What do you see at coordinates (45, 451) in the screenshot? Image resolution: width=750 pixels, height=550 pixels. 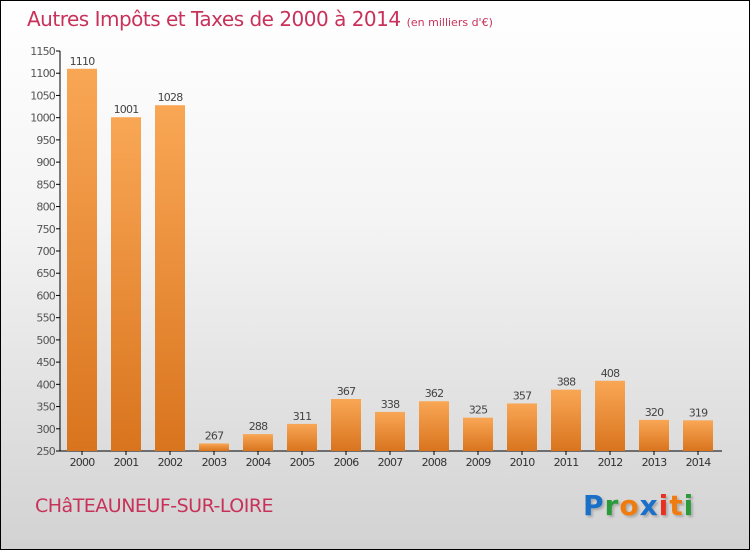 I see `y-tick-label: 250` at bounding box center [45, 451].